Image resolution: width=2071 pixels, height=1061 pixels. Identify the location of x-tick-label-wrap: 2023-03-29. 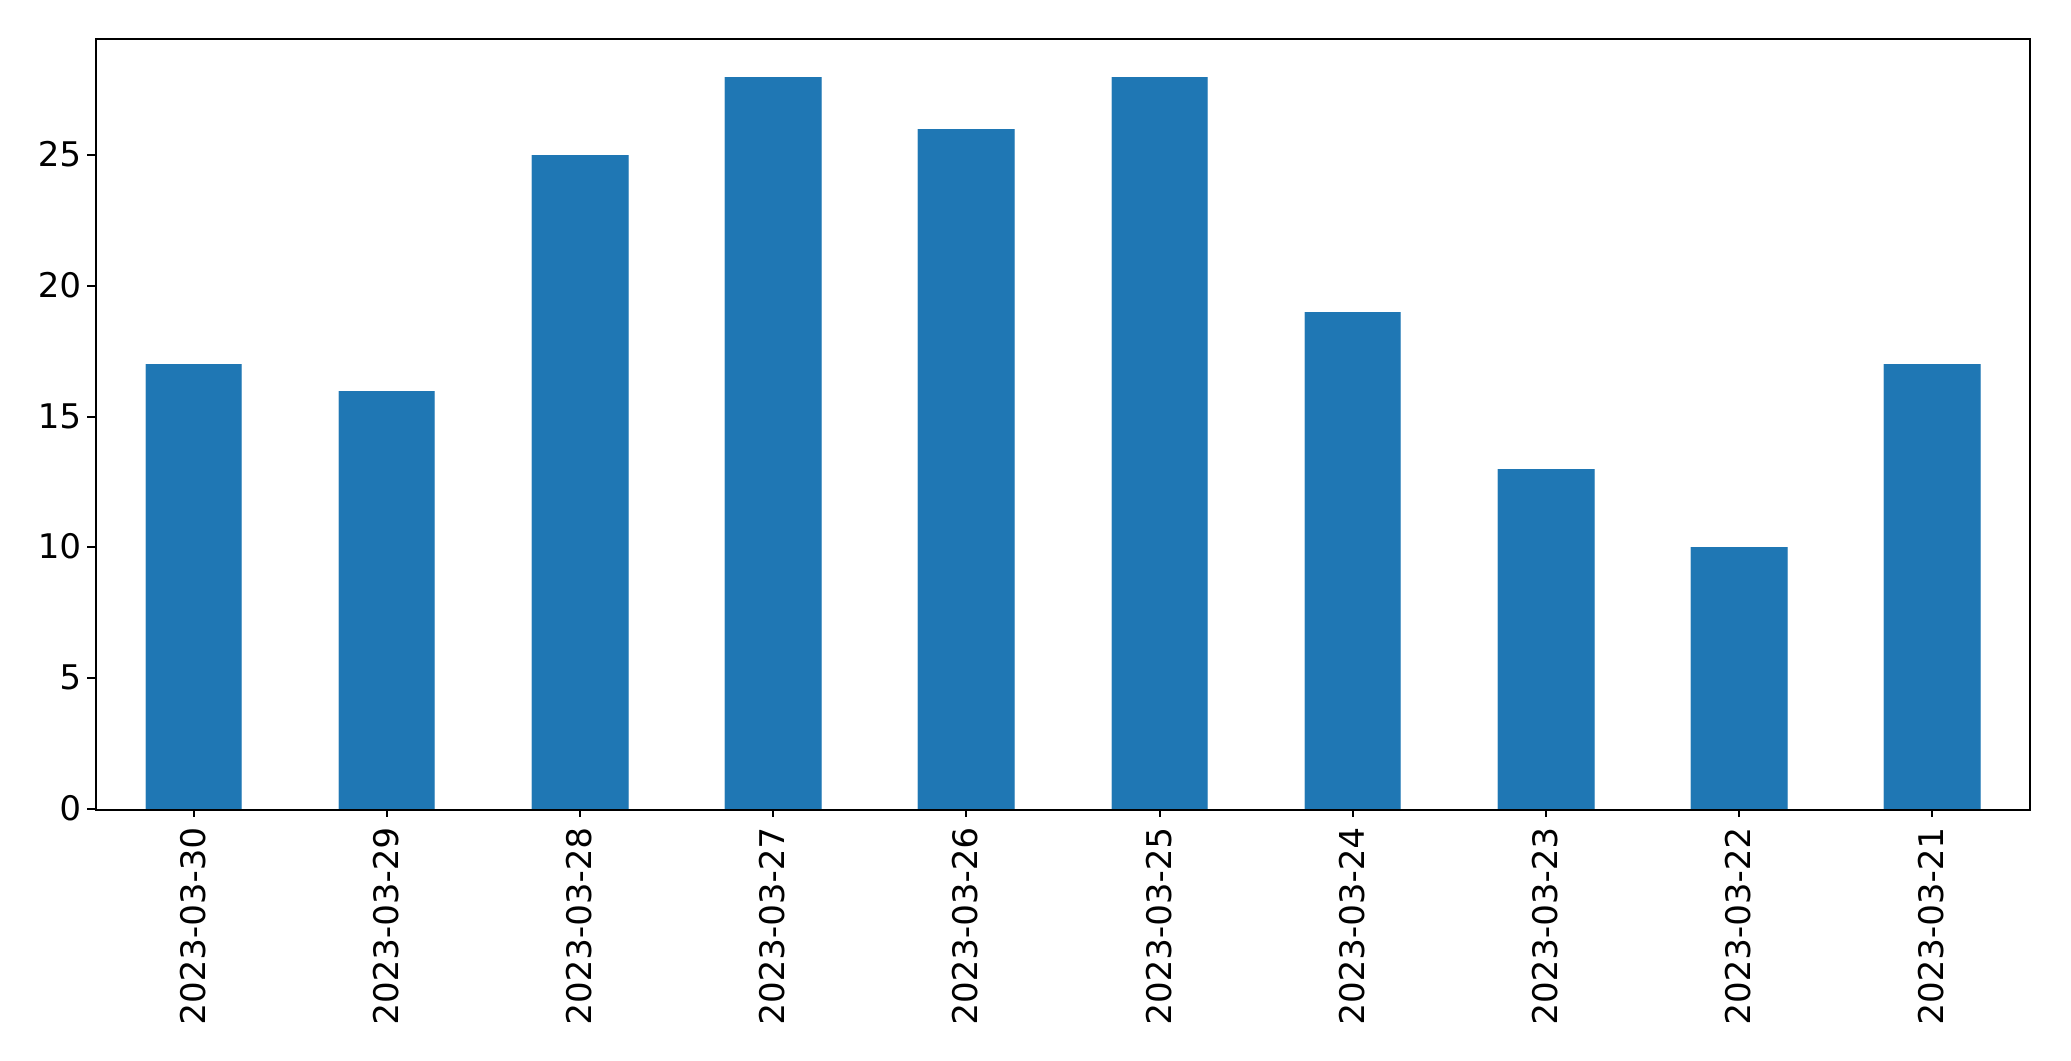
(386, 928).